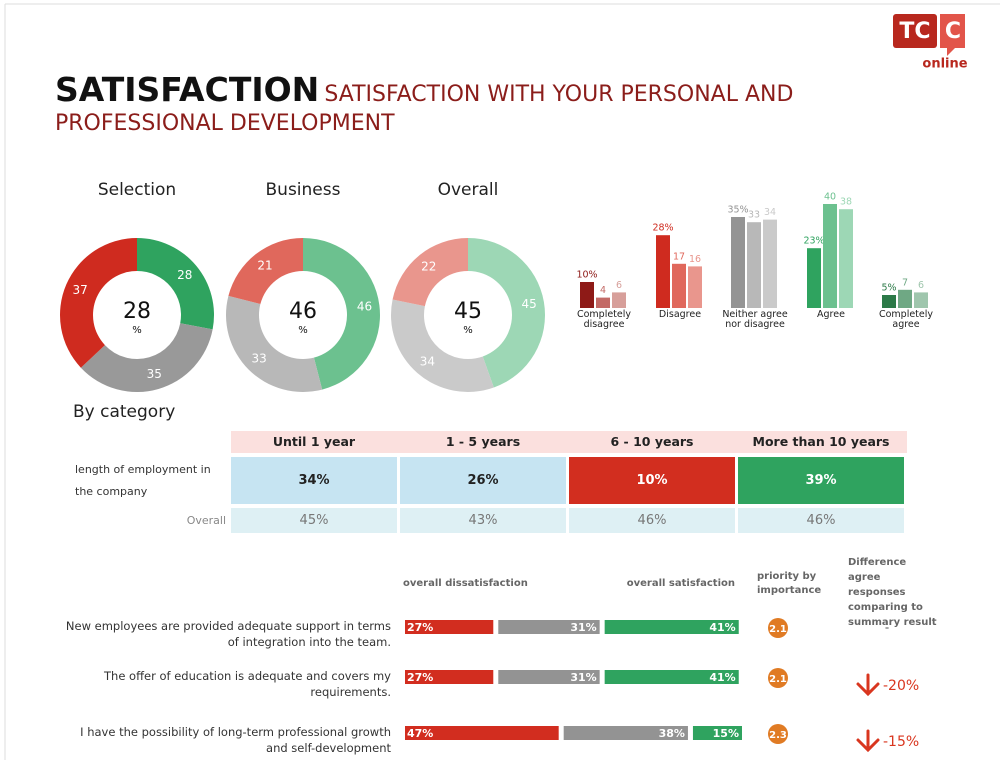 Image resolution: width=1000 pixels, height=760 pixels. I want to click on column-header: Until 1 year, so click(314, 441).